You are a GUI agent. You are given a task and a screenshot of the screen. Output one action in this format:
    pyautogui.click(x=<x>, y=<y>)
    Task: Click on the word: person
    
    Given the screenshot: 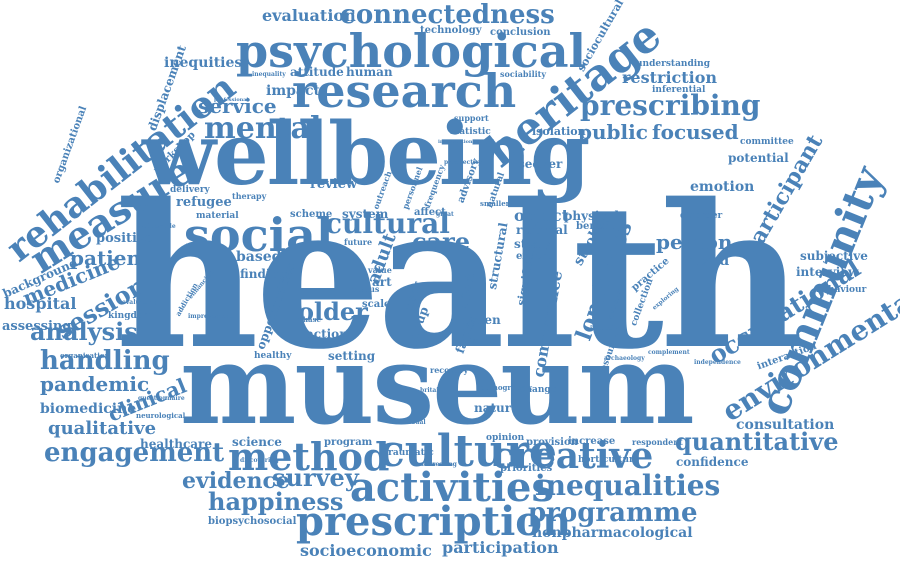 What is the action you would take?
    pyautogui.click(x=694, y=242)
    